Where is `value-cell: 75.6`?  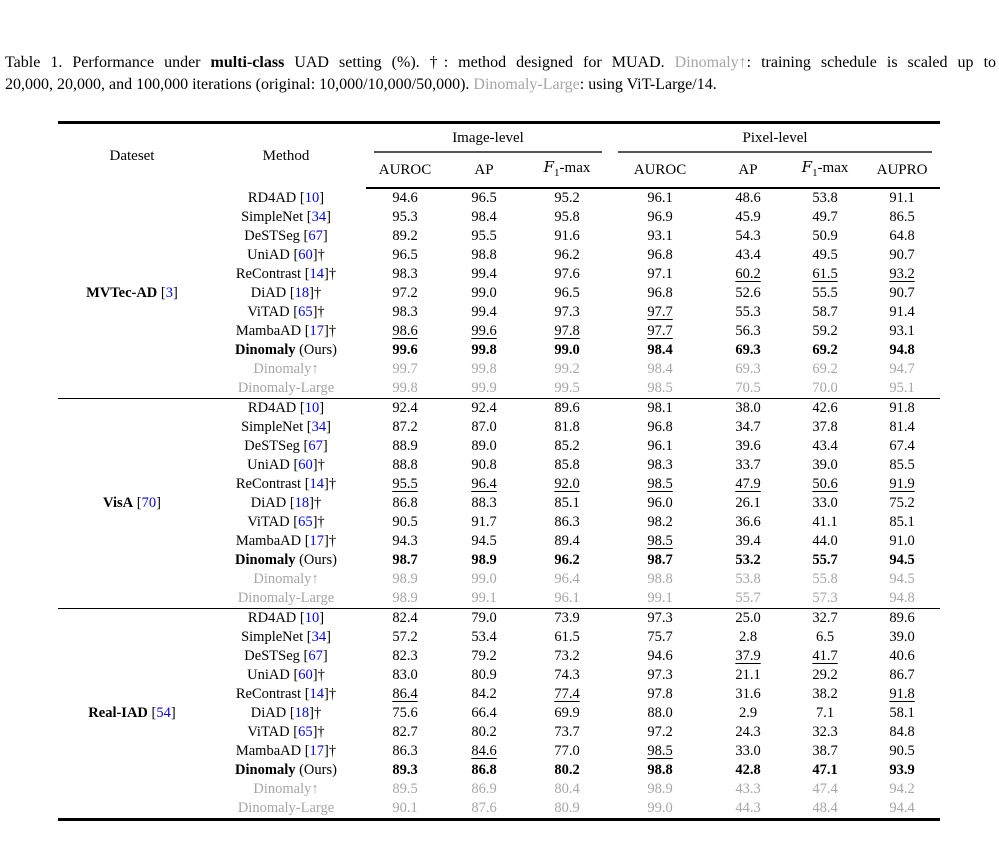 value-cell: 75.6 is located at coordinates (405, 713).